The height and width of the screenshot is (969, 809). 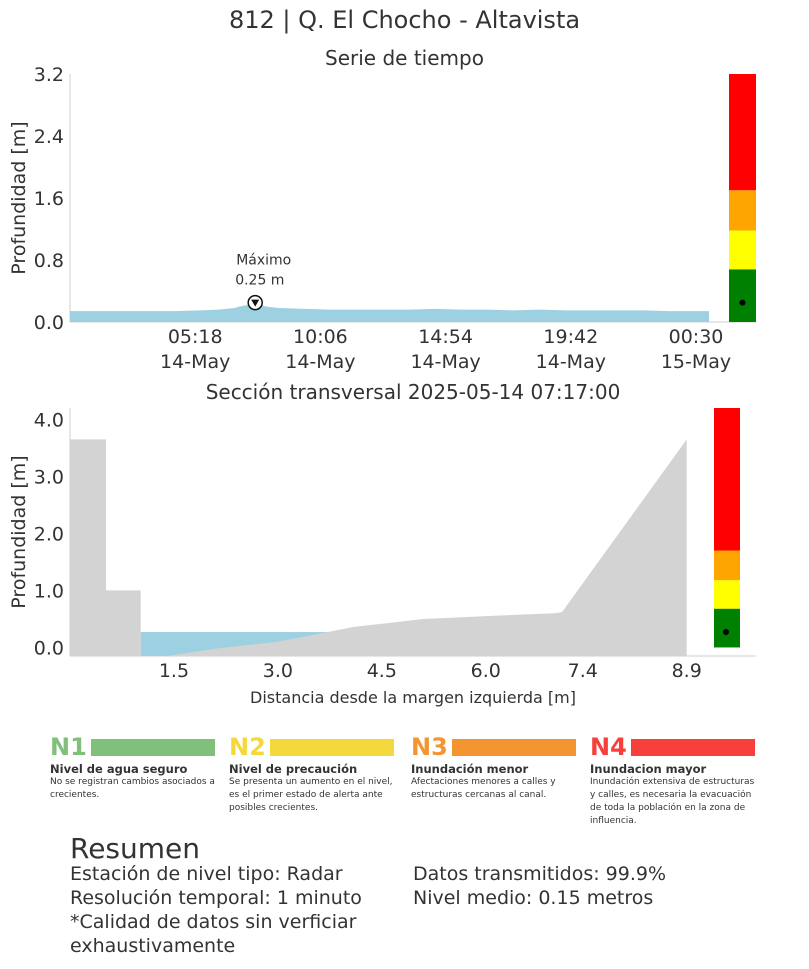 I want to click on y-tick-label: 1.0, so click(x=49, y=591).